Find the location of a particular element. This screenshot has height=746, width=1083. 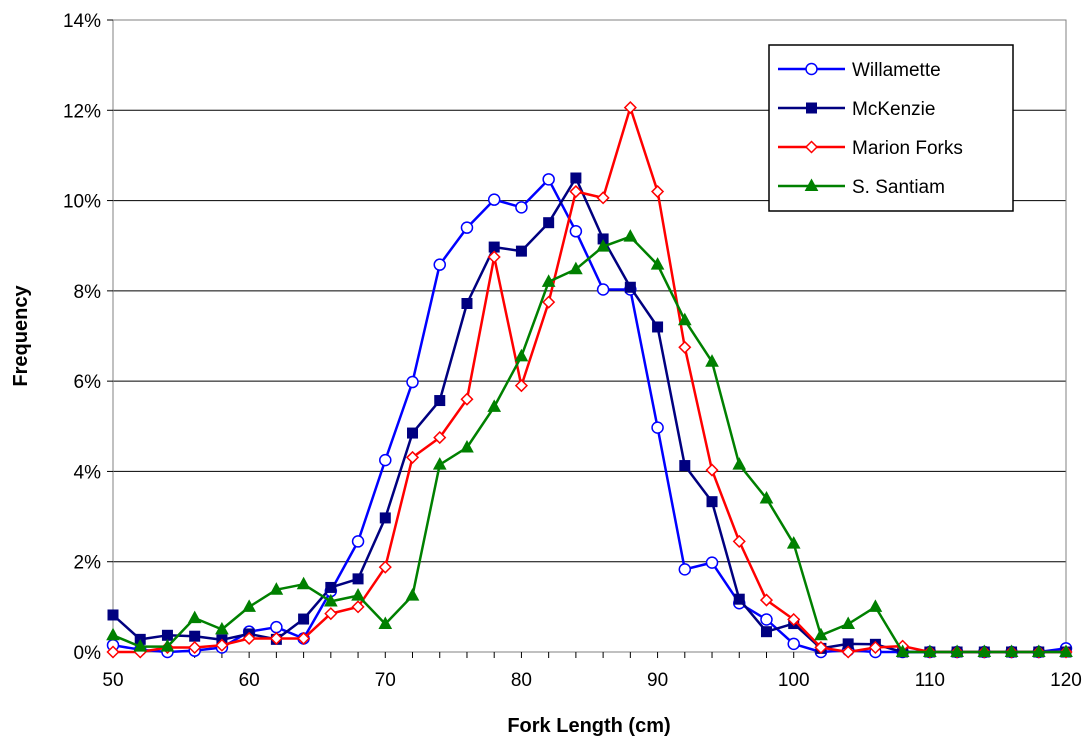

legend-entry: S. Santiam is located at coordinates (861, 187).